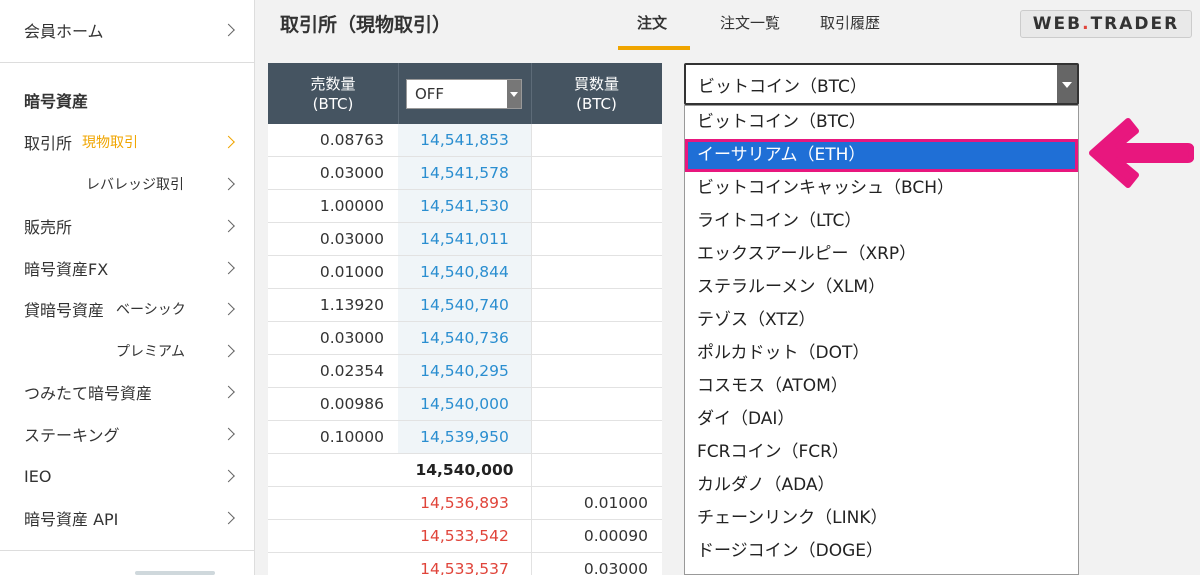 This screenshot has width=1200, height=575. What do you see at coordinates (333, 103) in the screenshot?
I see `sell-qty-unit: (BTC)` at bounding box center [333, 103].